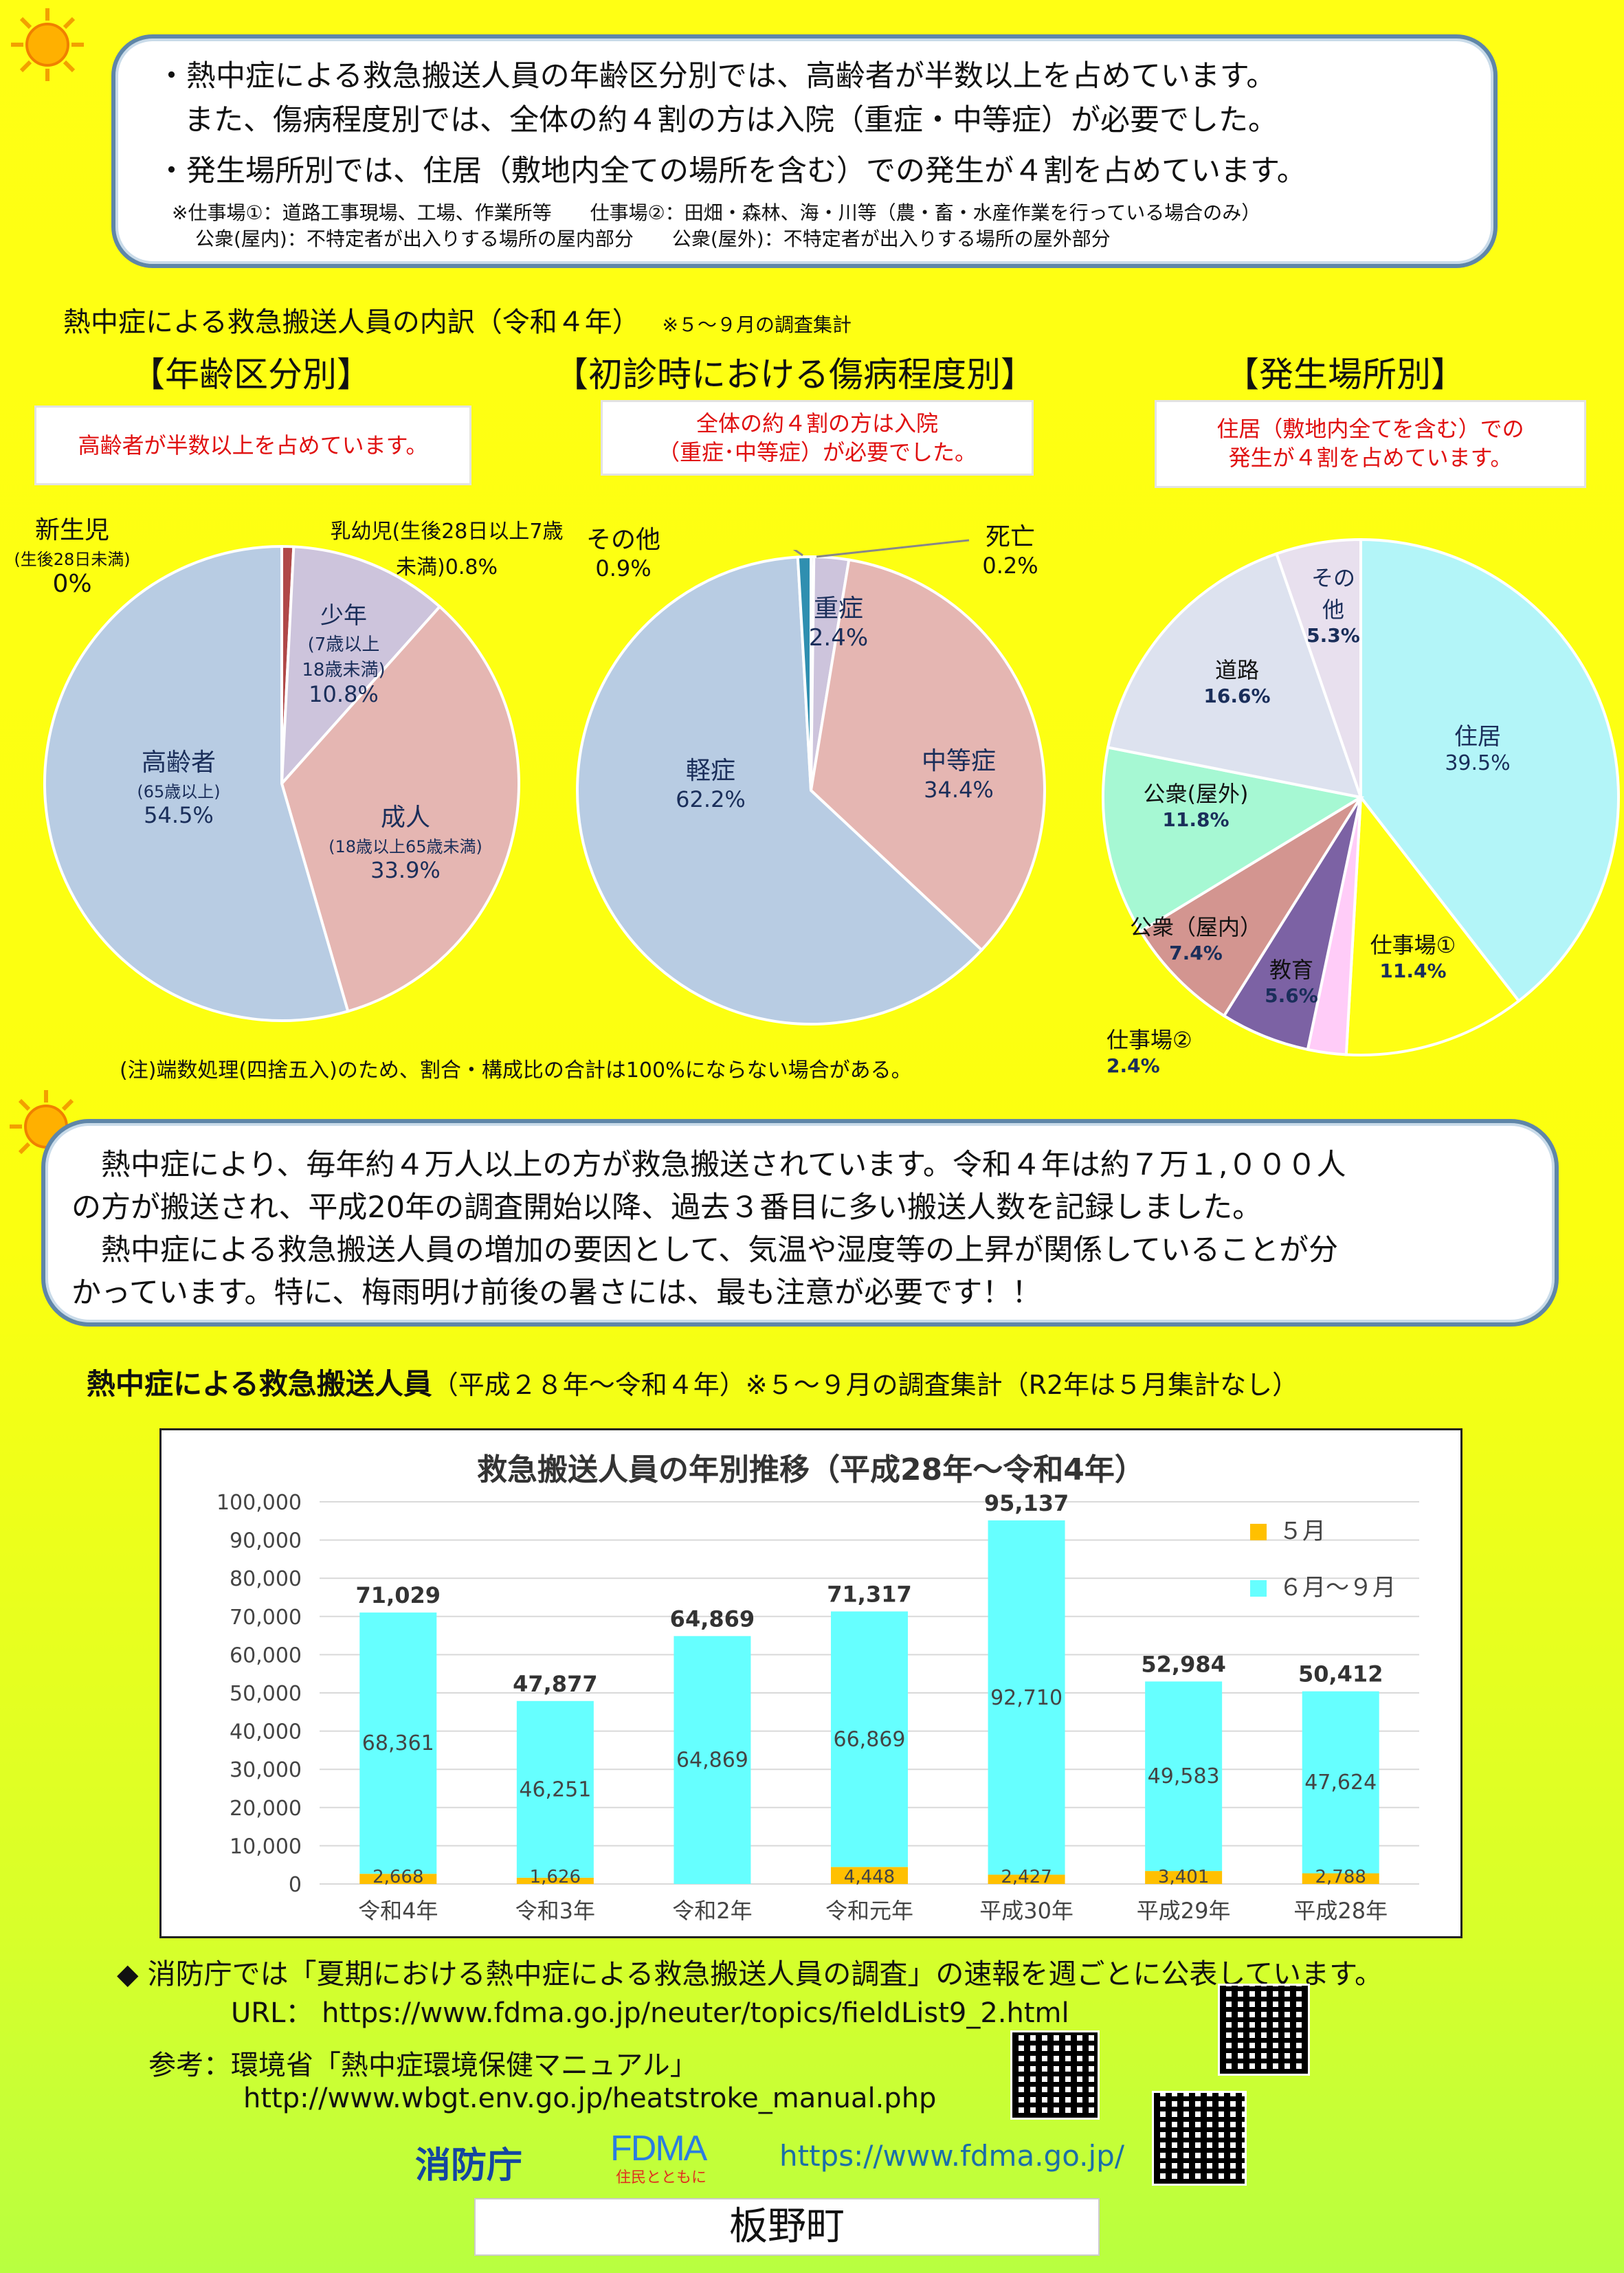  What do you see at coordinates (343, 616) in the screenshot?
I see `age-youth-name: 少年` at bounding box center [343, 616].